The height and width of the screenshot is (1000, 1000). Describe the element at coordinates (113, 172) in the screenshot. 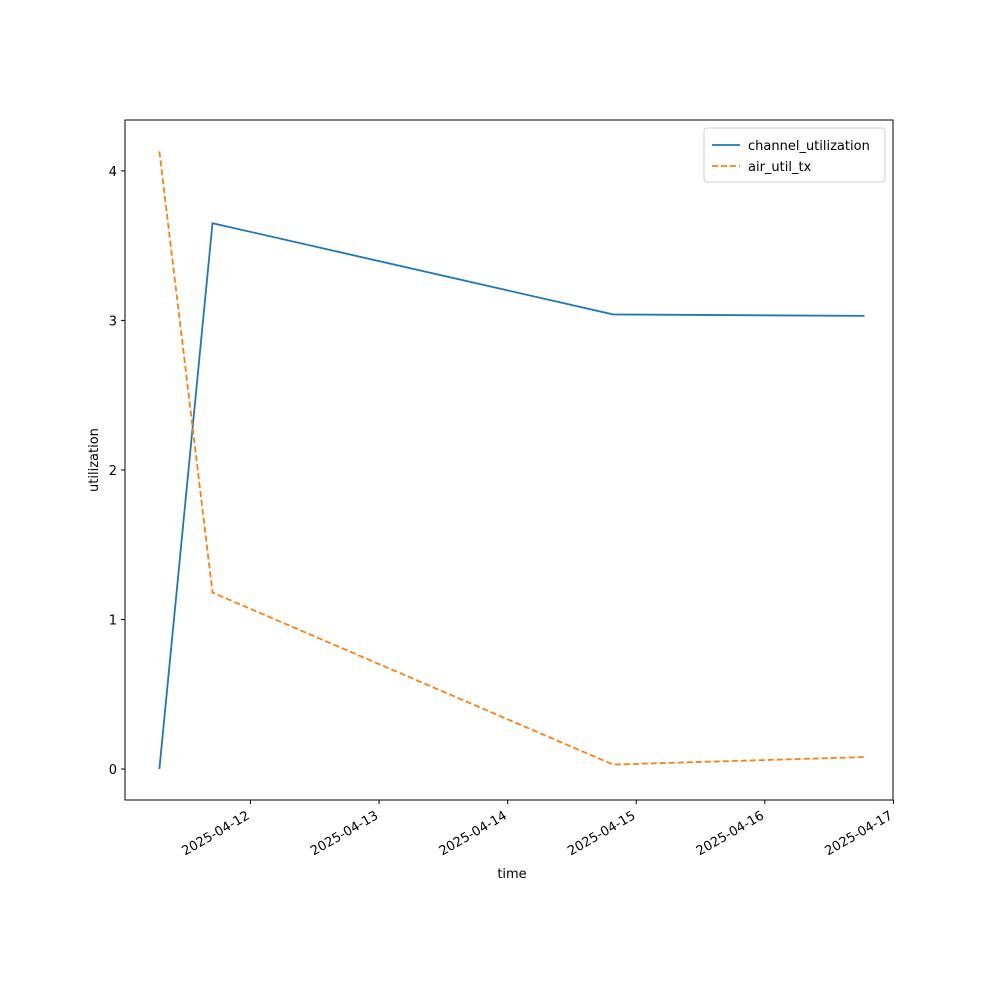

I see `y-tick-label: 4` at that location.